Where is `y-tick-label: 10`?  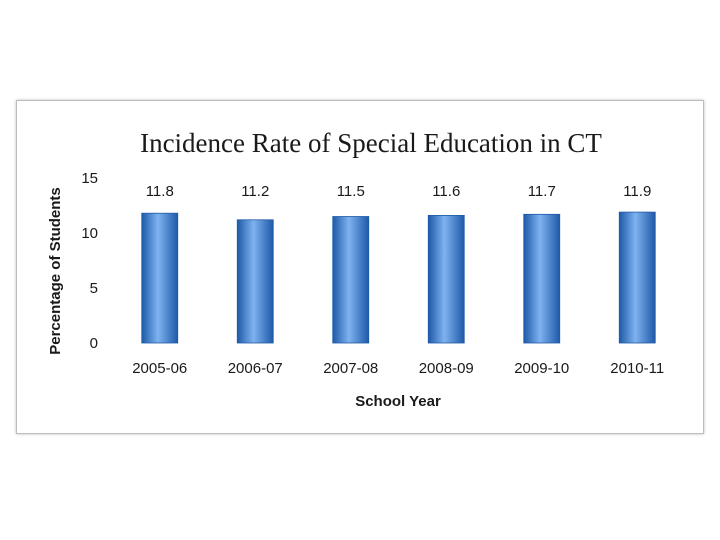 y-tick-label: 10 is located at coordinates (89, 233).